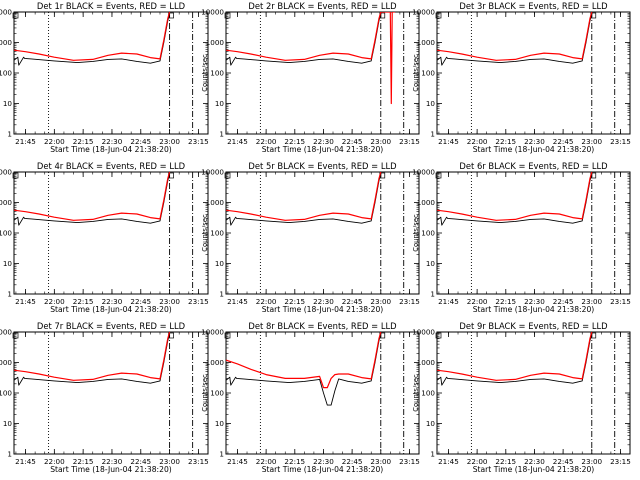 Image resolution: width=640 pixels, height=480 pixels. I want to click on chart-title: Det 4r BLACK = Events, RED = LLD, so click(111, 166).